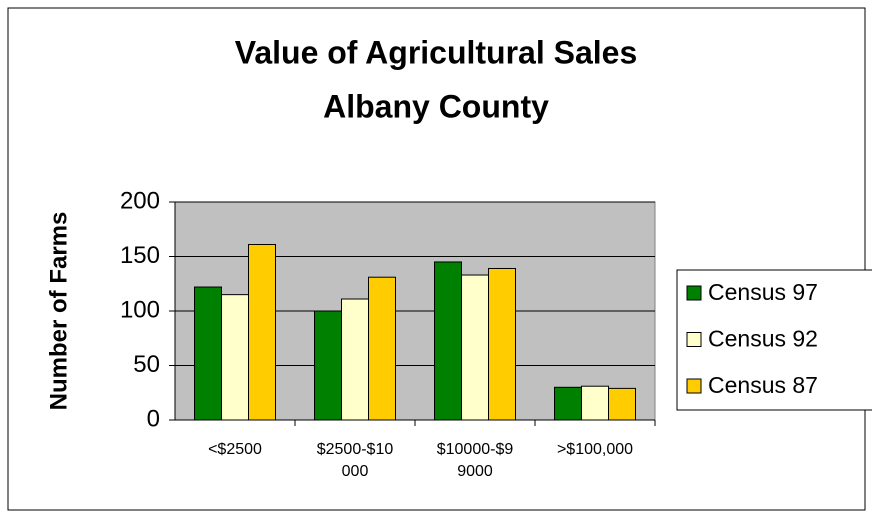 This screenshot has height=517, width=872. What do you see at coordinates (153, 418) in the screenshot?
I see `y-tick-label: 0` at bounding box center [153, 418].